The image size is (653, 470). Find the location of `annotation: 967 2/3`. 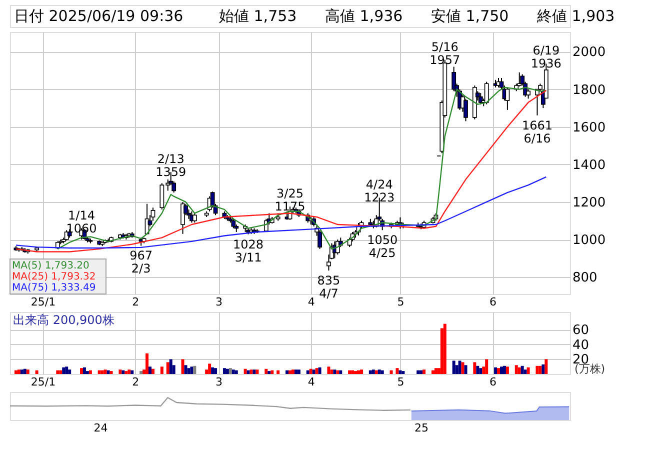

annotation: 967 2/3 is located at coordinates (141, 262).